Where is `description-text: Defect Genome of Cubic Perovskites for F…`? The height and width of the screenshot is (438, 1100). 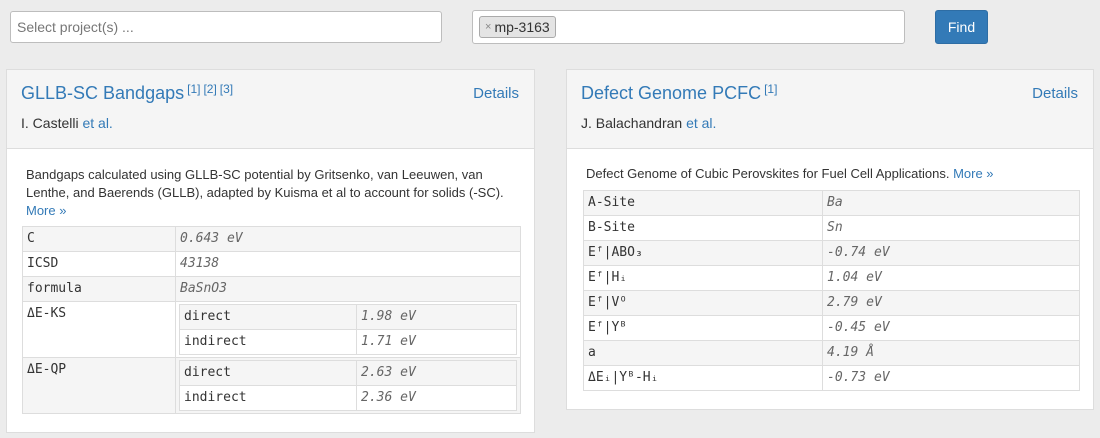 description-text: Defect Genome of Cubic Perovskites for F… is located at coordinates (768, 173).